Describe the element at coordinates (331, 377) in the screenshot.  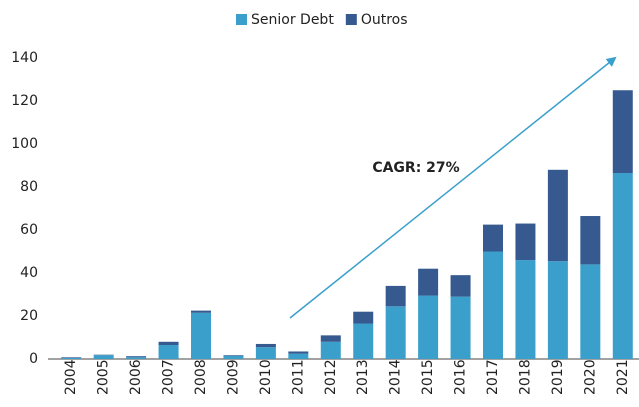
I see `x-tick-label: 2012` at that location.